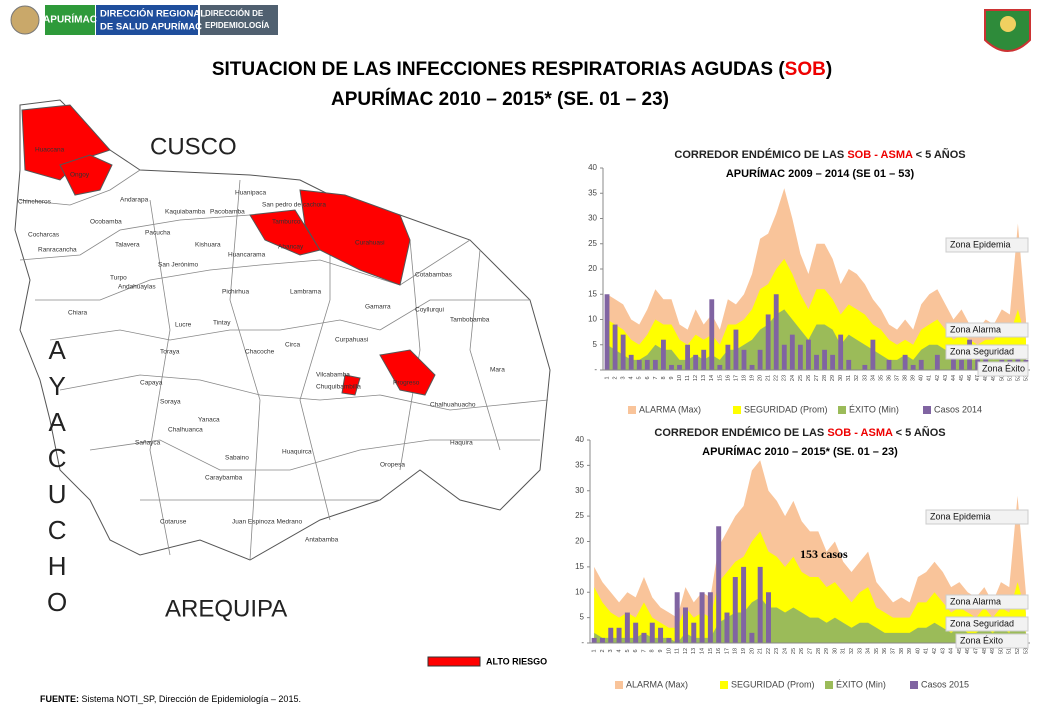 This screenshot has width=1040, height=720. What do you see at coordinates (720, 378) in the screenshot?
I see `x-tick-label: 15` at bounding box center [720, 378].